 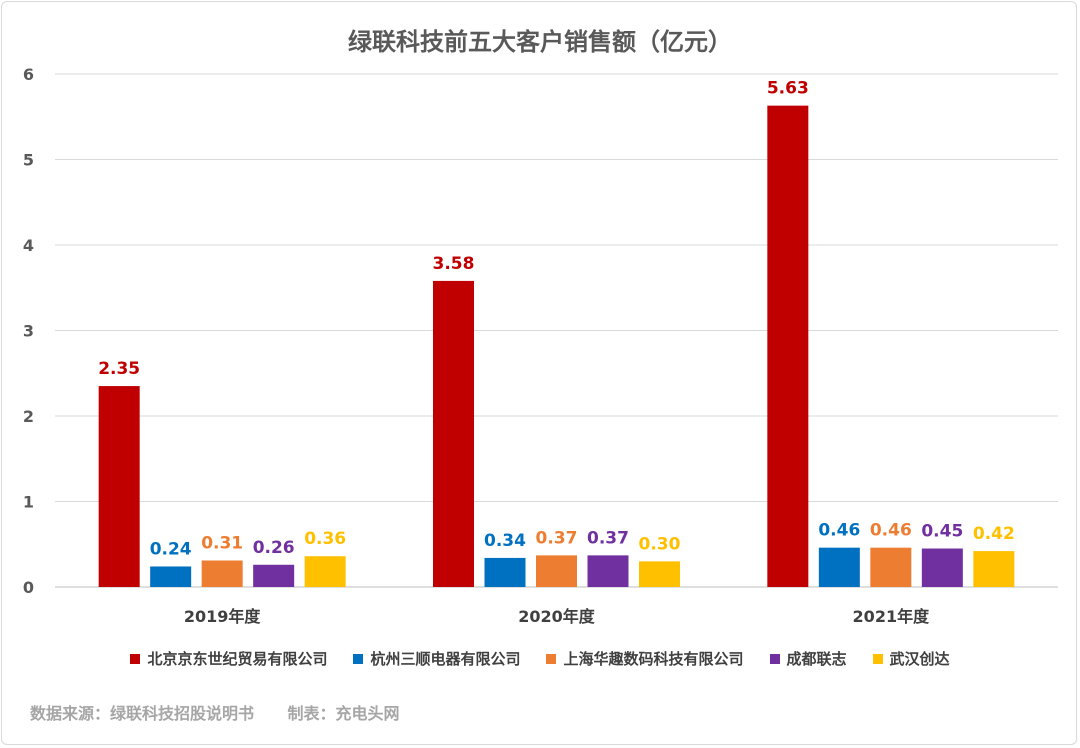 What do you see at coordinates (892, 616) in the screenshot?
I see `x-tick-label: 2021年度` at bounding box center [892, 616].